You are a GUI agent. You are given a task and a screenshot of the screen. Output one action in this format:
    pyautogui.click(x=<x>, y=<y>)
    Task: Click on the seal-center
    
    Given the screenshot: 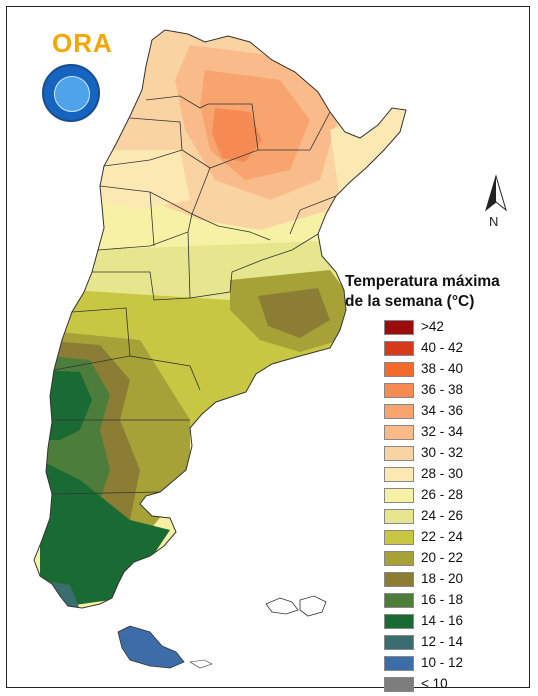 What is the action you would take?
    pyautogui.click(x=72, y=94)
    